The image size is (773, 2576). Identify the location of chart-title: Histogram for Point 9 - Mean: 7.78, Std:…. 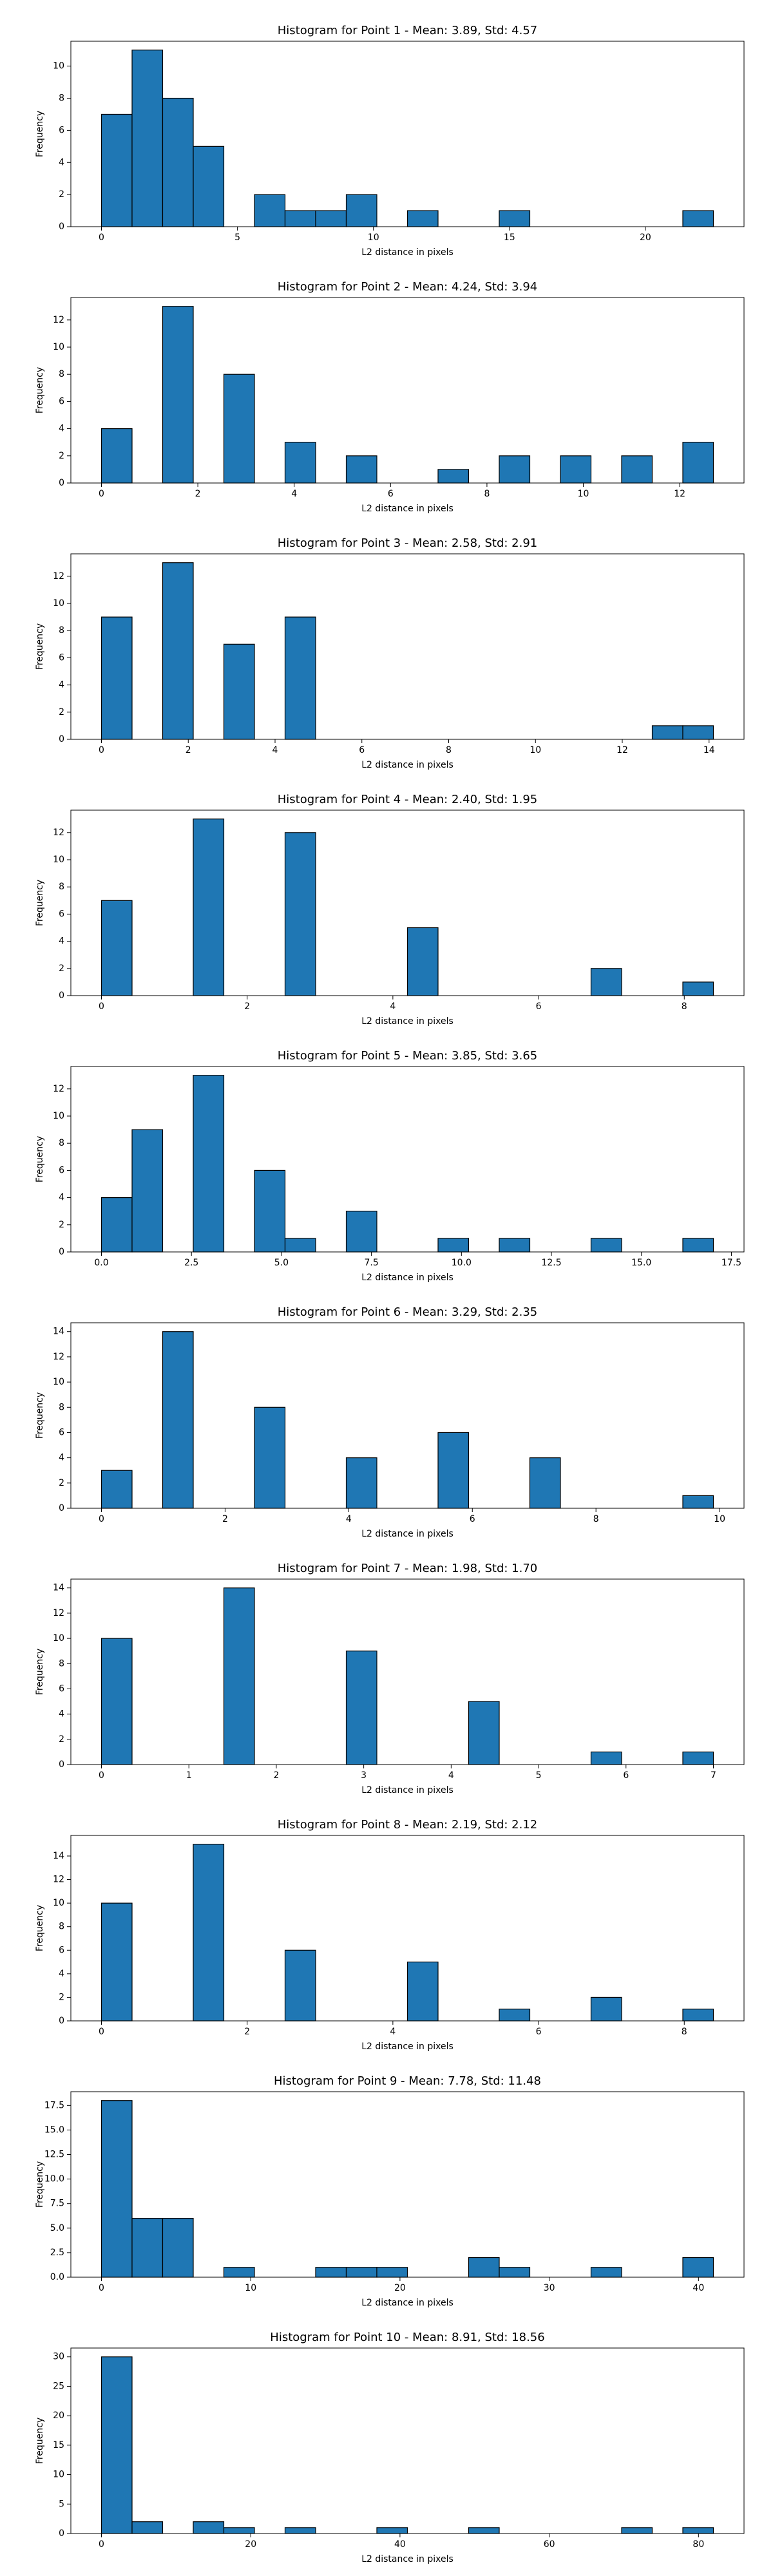
(407, 2081).